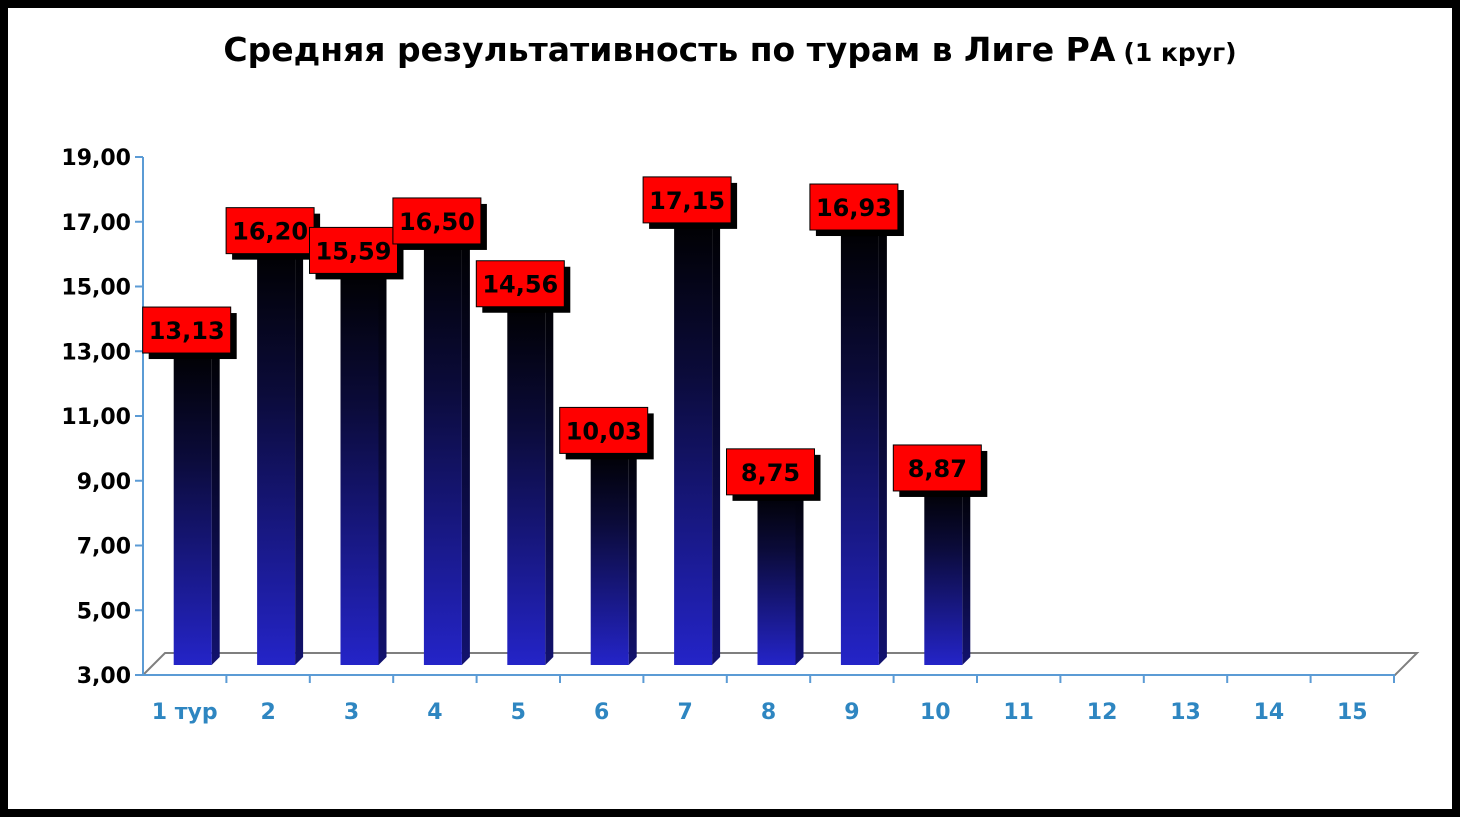  I want to click on x-tick-label: 3, so click(351, 712).